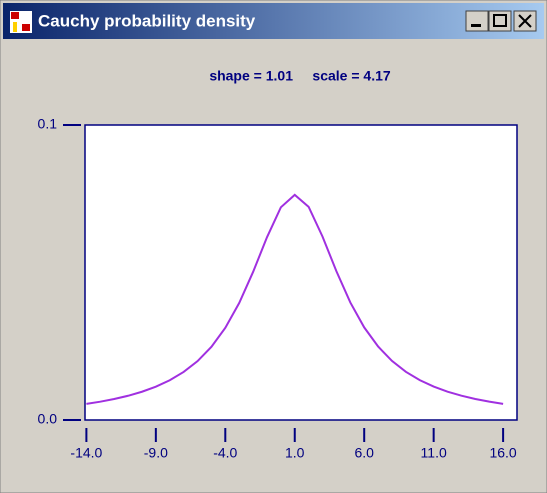 The image size is (547, 493). What do you see at coordinates (48, 419) in the screenshot?
I see `y-tick-label: 0.0` at bounding box center [48, 419].